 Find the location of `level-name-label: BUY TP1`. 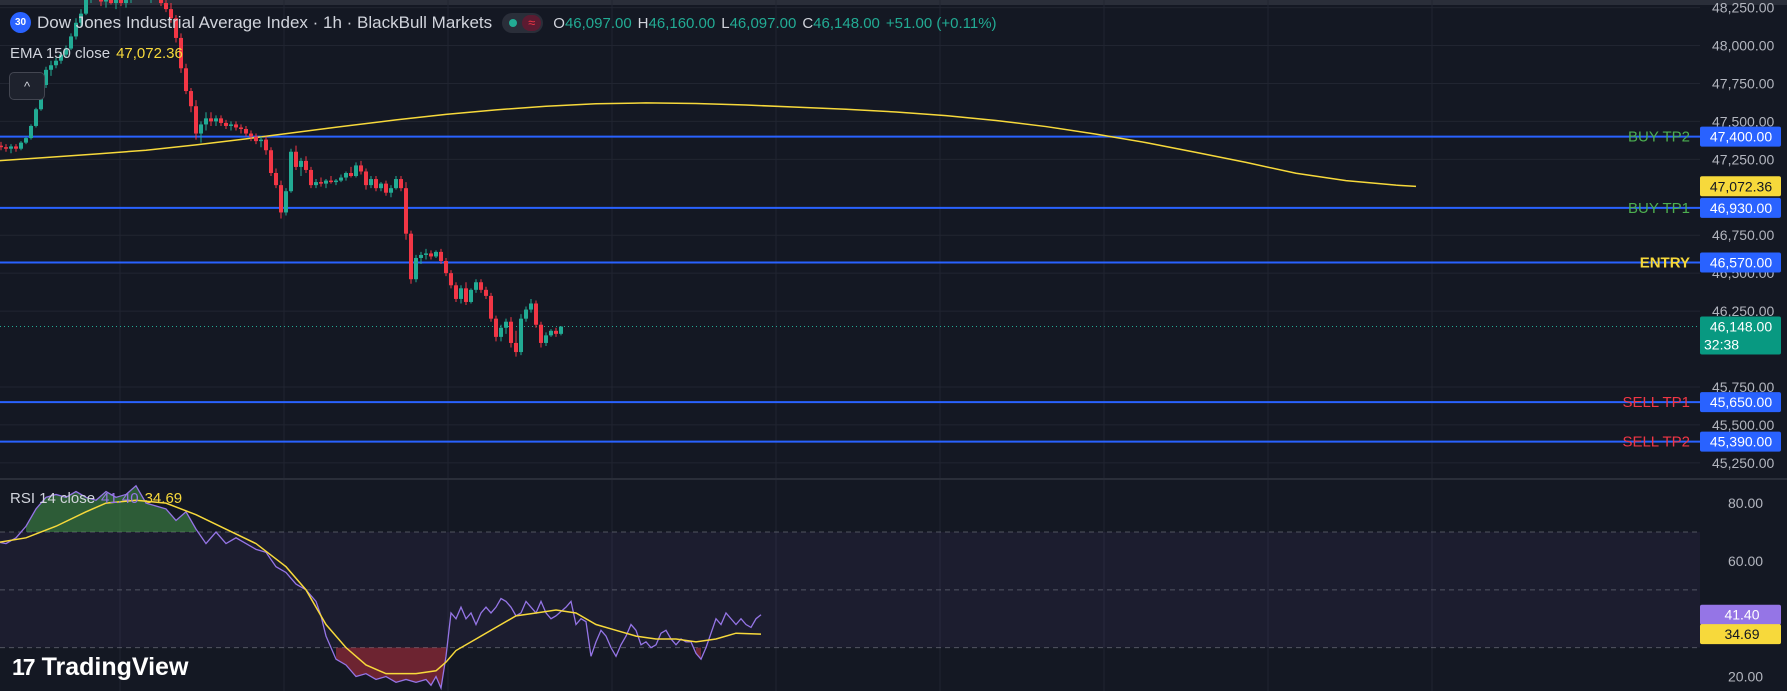

level-name-label: BUY TP1 is located at coordinates (1659, 208).